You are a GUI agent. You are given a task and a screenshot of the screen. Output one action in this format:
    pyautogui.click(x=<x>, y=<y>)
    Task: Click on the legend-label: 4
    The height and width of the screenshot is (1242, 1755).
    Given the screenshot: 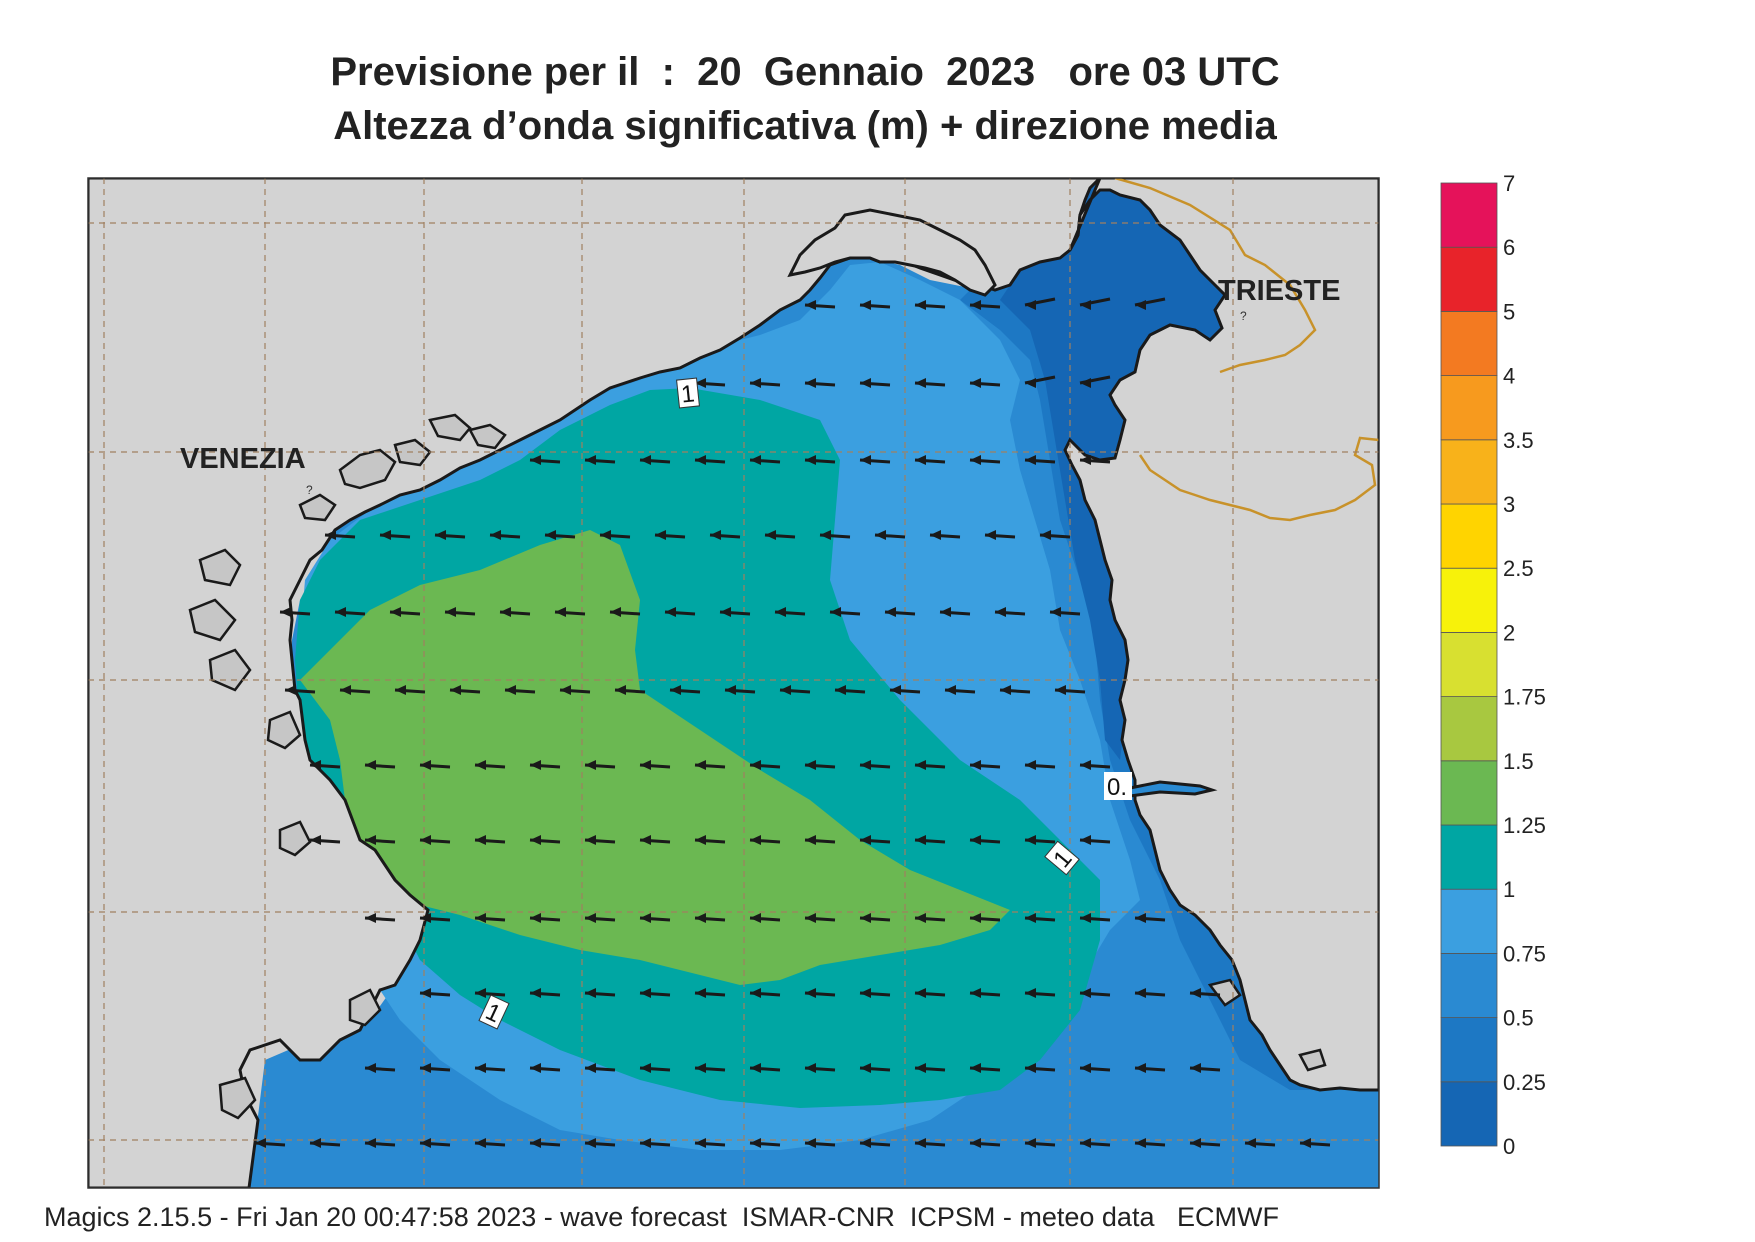 What is the action you would take?
    pyautogui.click(x=1509, y=376)
    